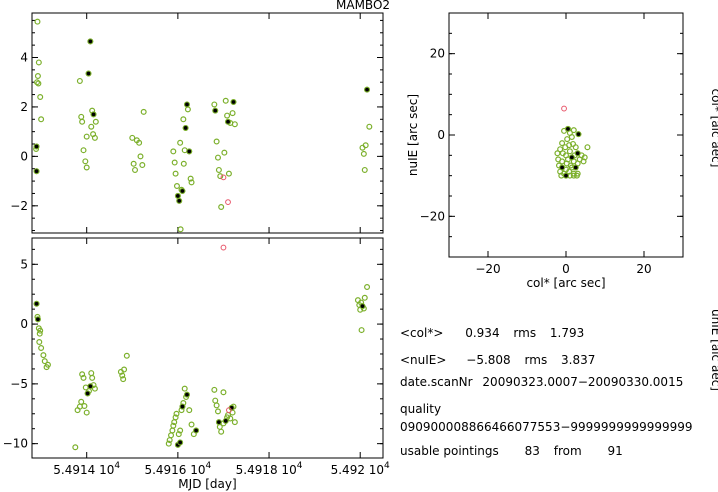  What do you see at coordinates (436, 382) in the screenshot?
I see `date-label: date.scanNr` at bounding box center [436, 382].